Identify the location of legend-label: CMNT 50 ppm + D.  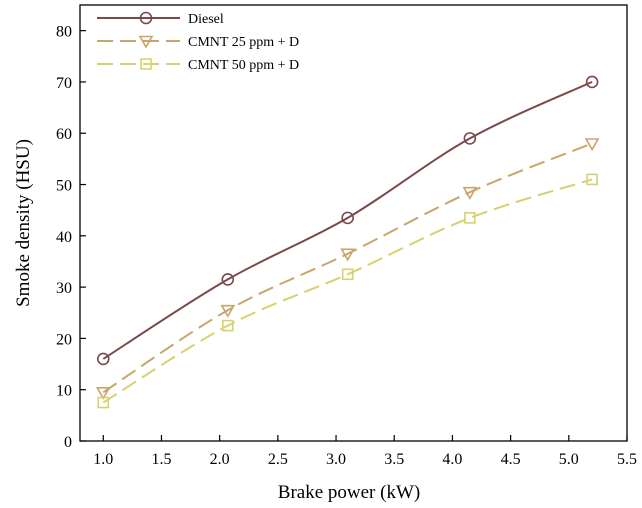
(243, 65).